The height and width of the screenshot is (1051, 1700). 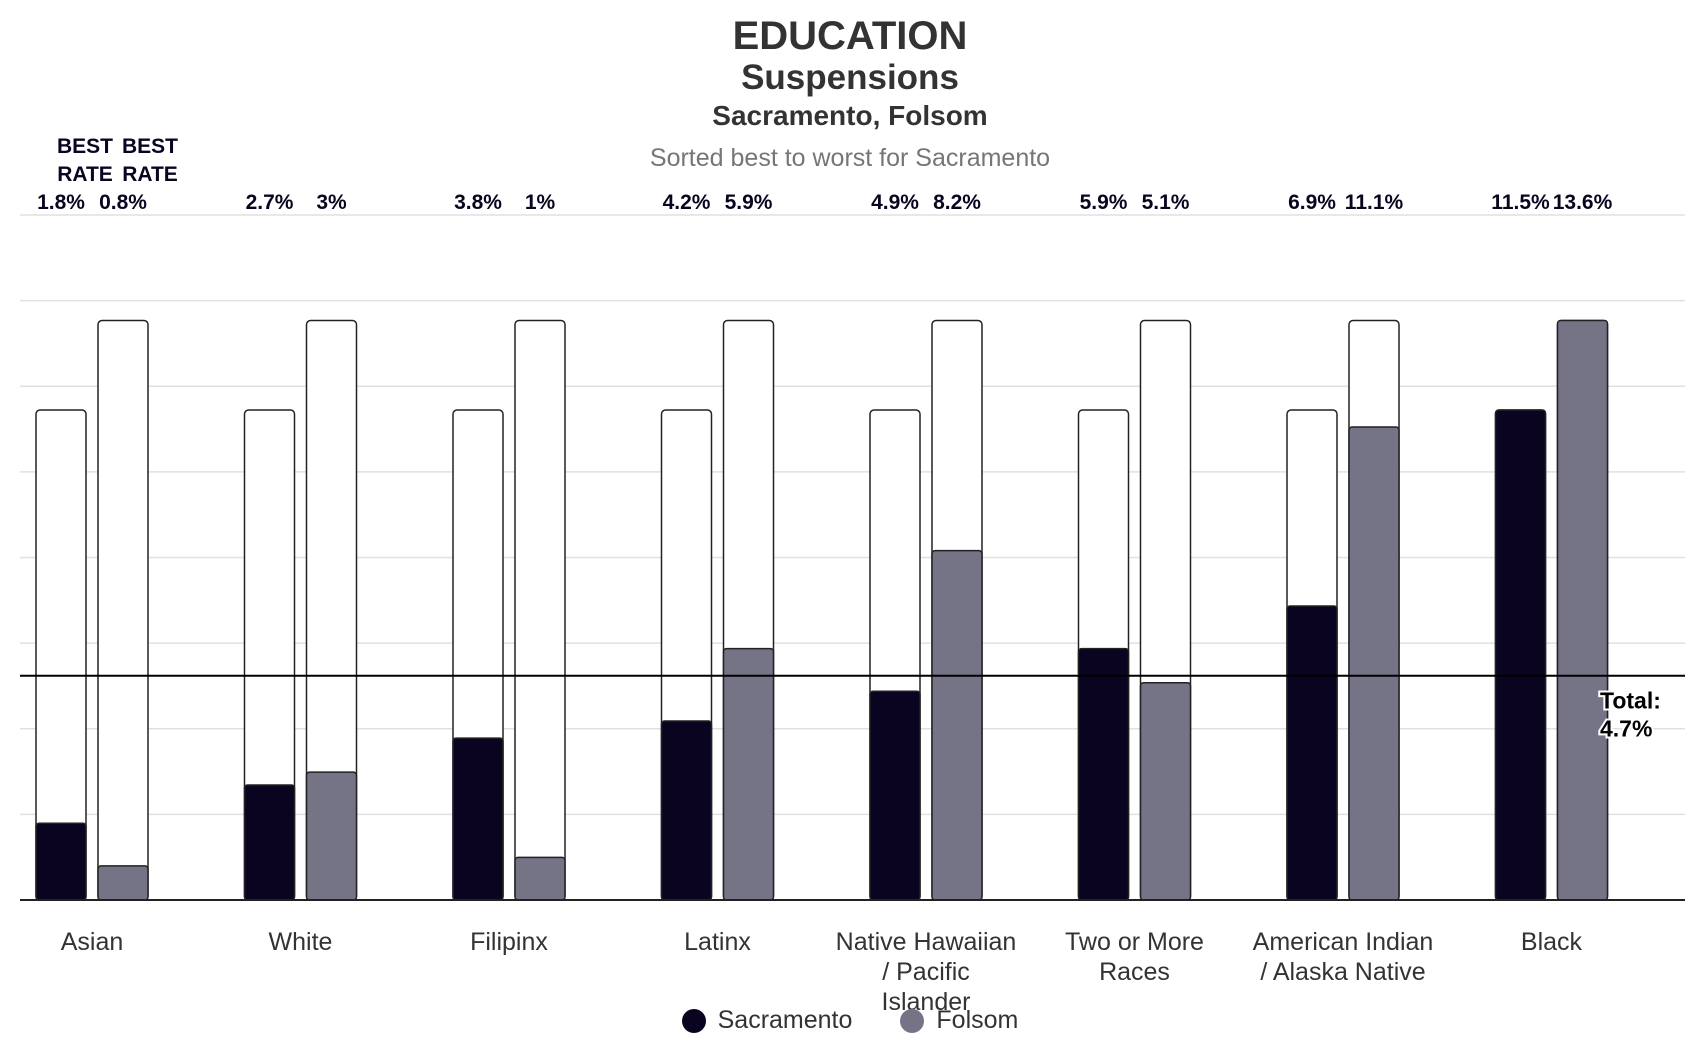 What do you see at coordinates (977, 1020) in the screenshot?
I see `legend-label-folsom: Folsom` at bounding box center [977, 1020].